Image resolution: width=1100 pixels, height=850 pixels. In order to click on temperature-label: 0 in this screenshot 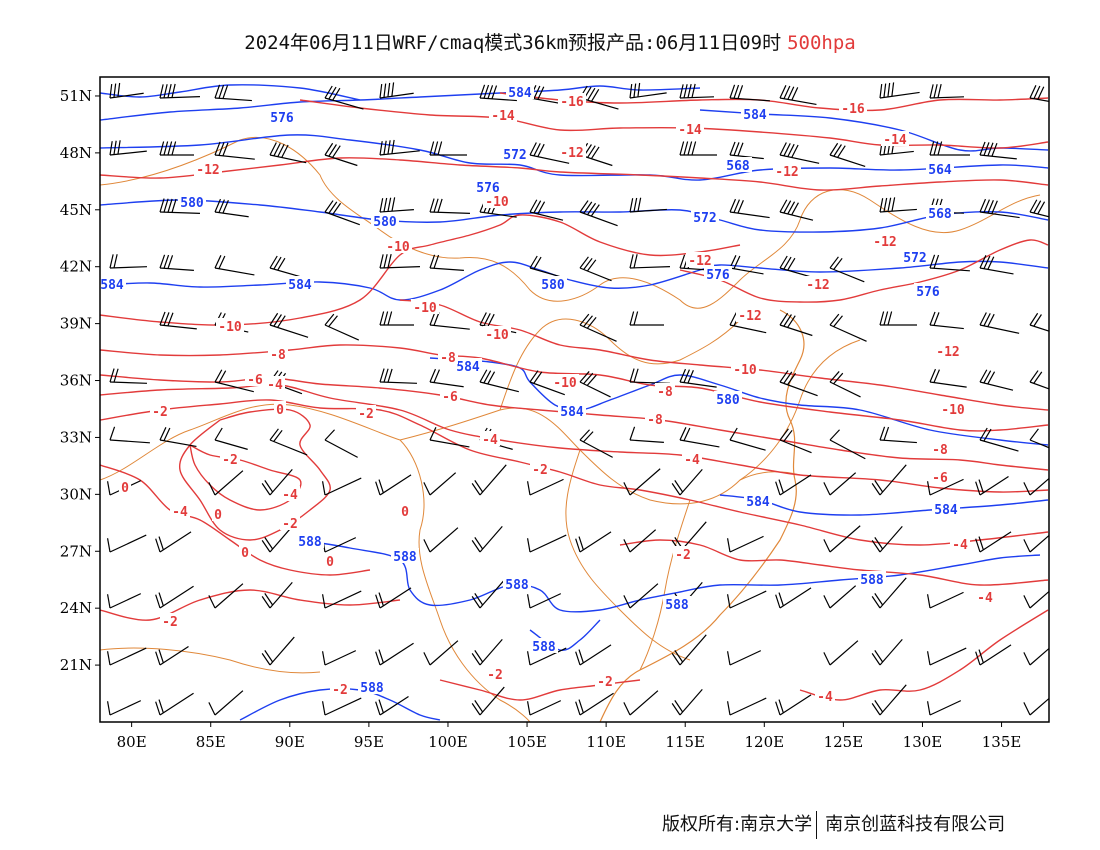, I will do `click(330, 562)`.